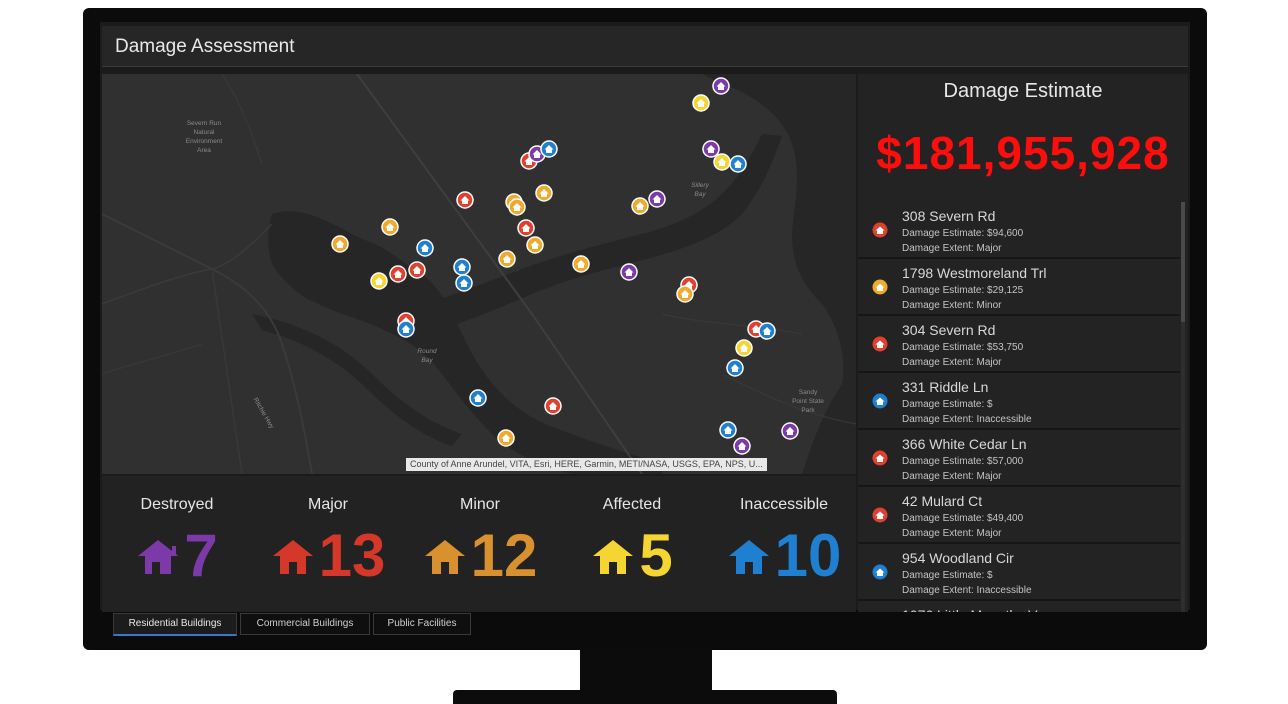 The image size is (1288, 704). I want to click on tab-commercial-buildings: Commercial Buildings, so click(305, 624).